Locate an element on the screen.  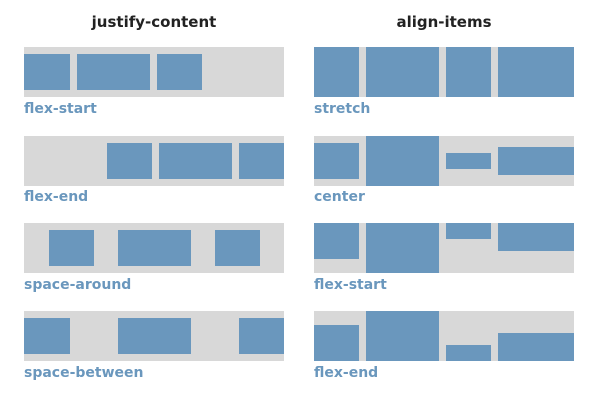
justify-space-around-container is located at coordinates (154, 248).